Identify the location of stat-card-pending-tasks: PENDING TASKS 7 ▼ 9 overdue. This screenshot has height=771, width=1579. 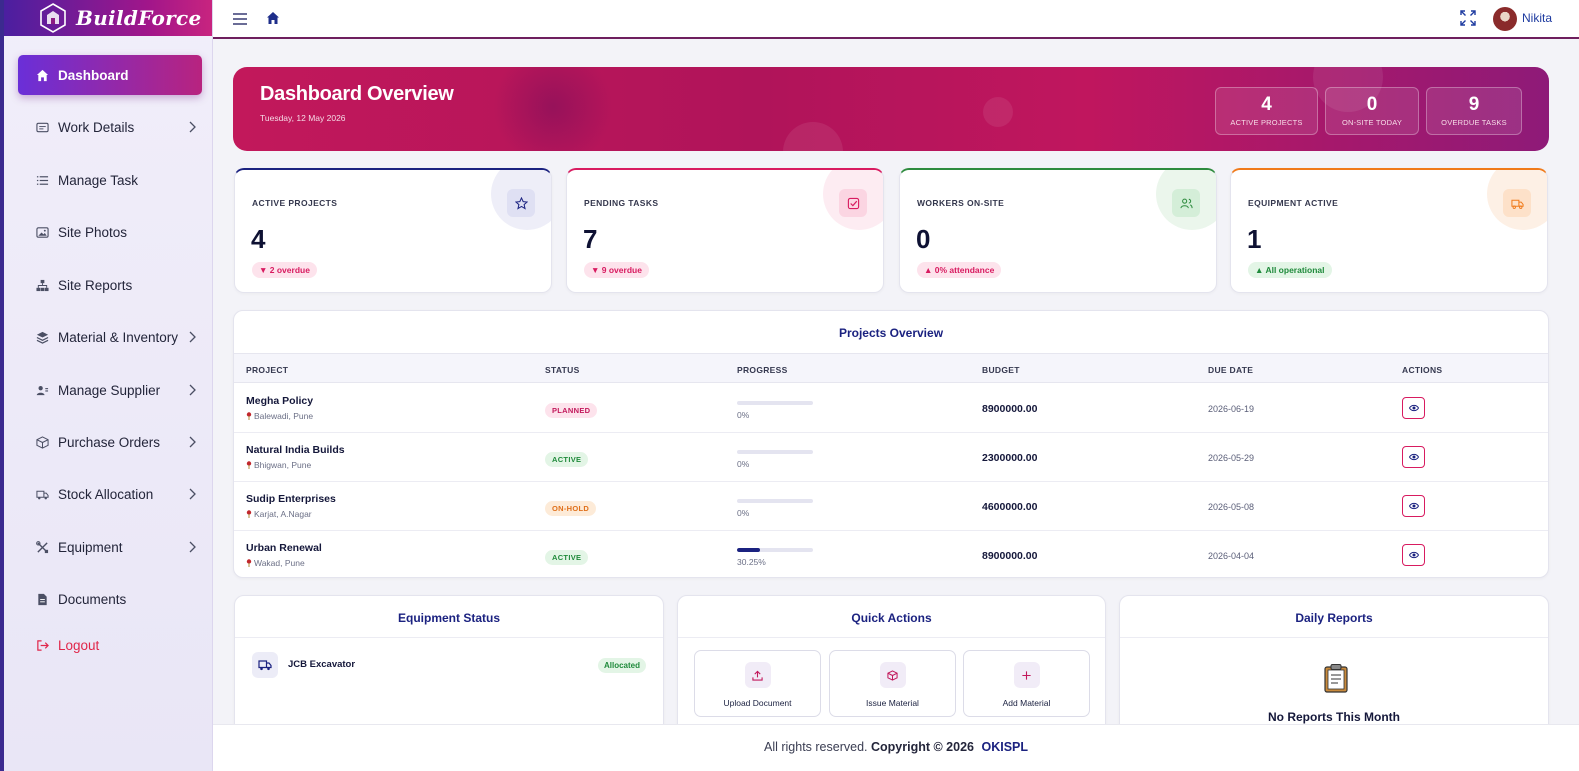
(725, 230).